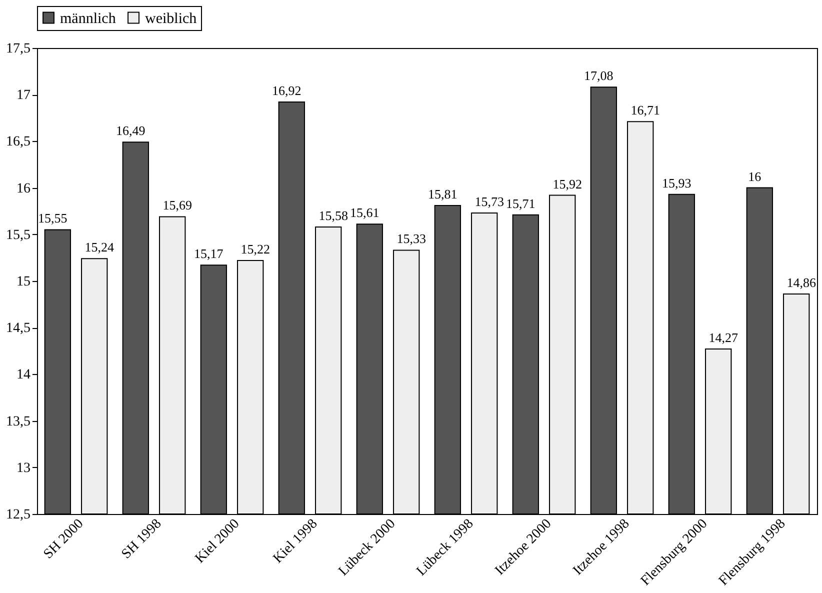 The image size is (822, 593). What do you see at coordinates (723, 338) in the screenshot?
I see `data-label: 14,27` at bounding box center [723, 338].